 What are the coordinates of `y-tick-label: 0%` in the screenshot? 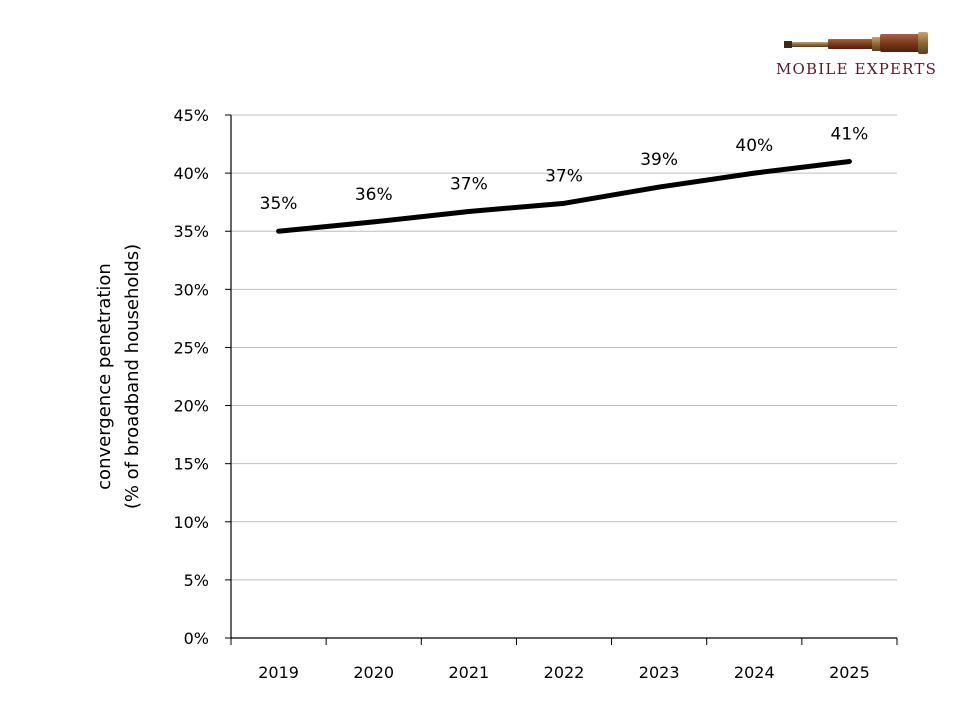 It's located at (196, 638).